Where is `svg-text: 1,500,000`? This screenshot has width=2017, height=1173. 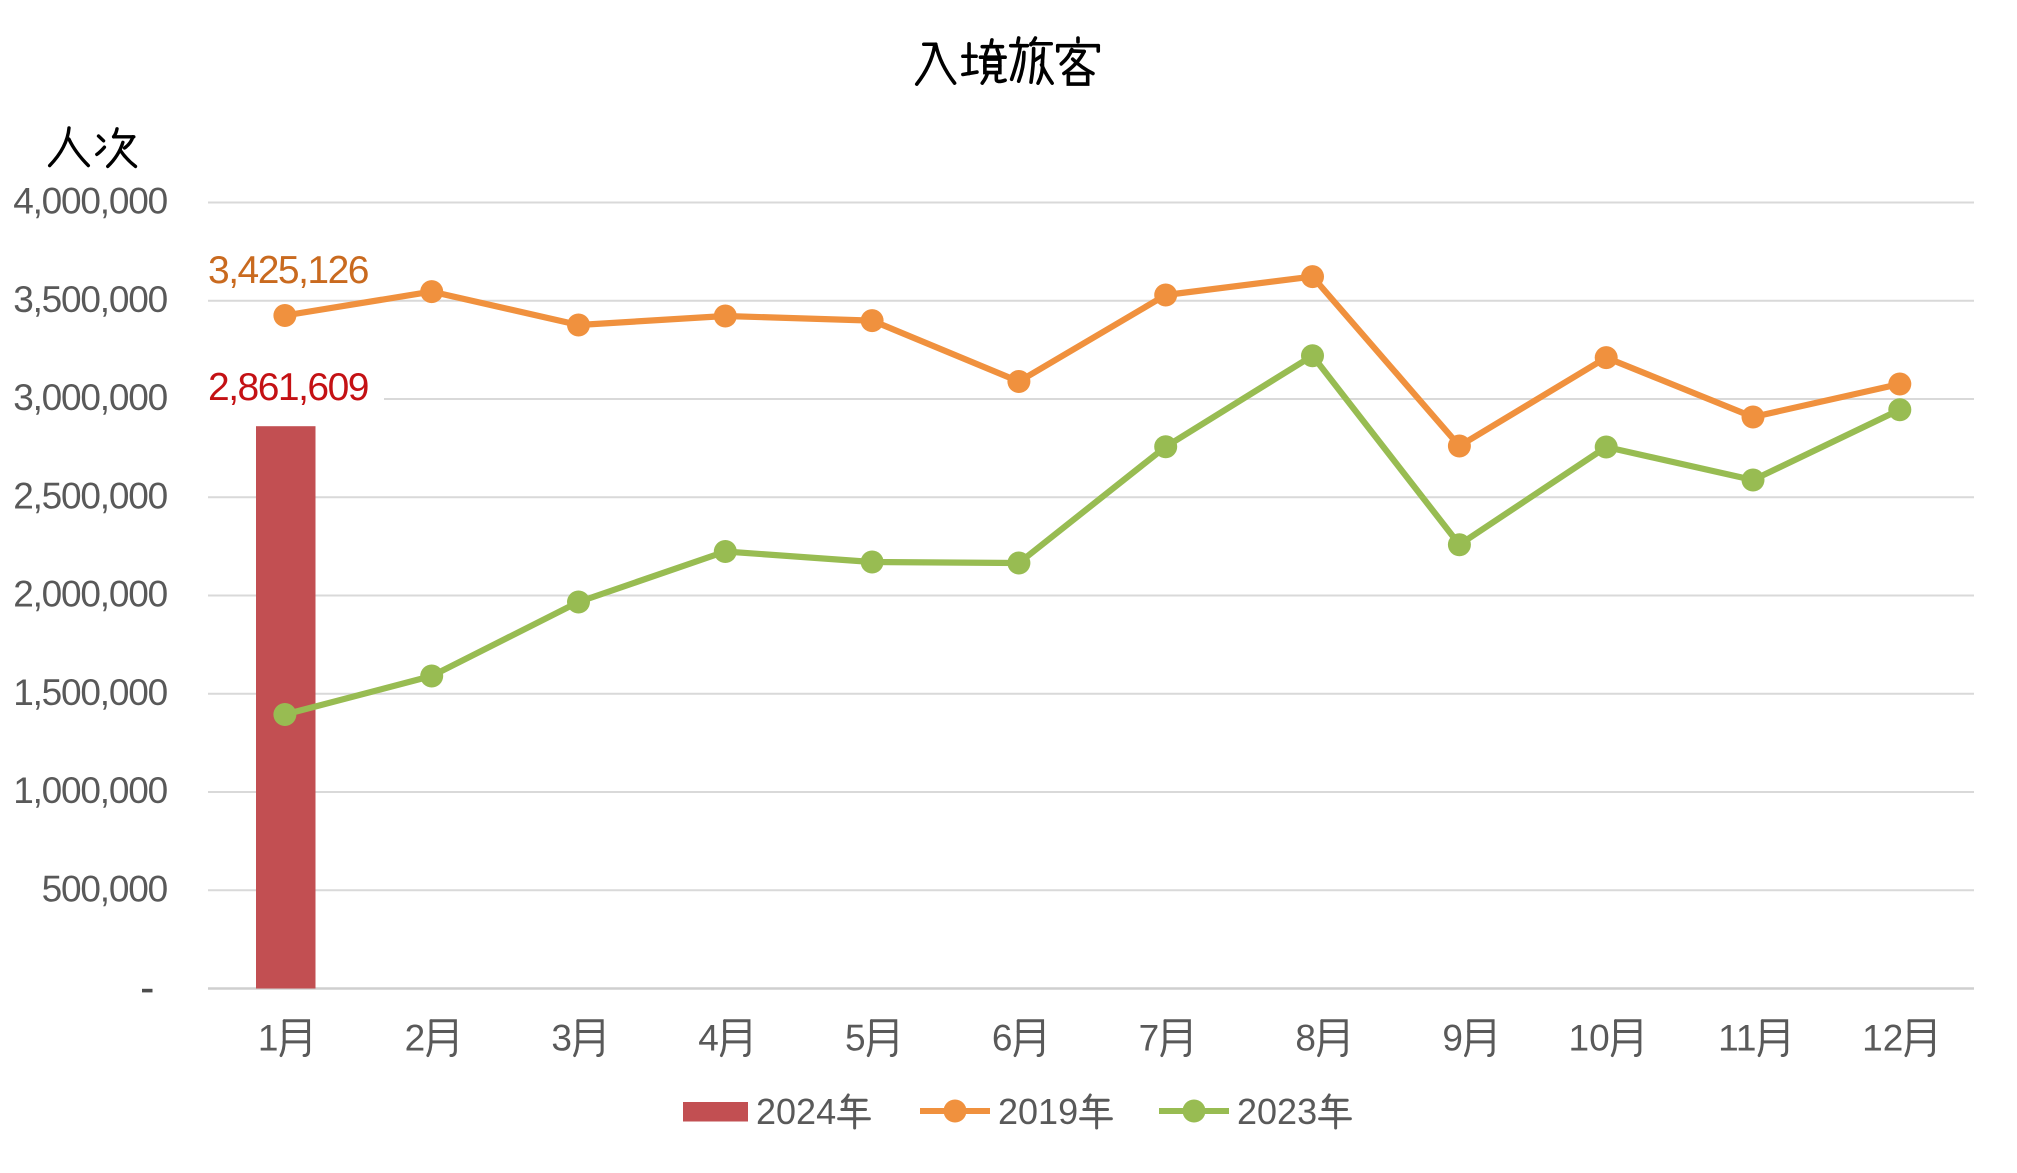 svg-text: 1,500,000 is located at coordinates (90, 692).